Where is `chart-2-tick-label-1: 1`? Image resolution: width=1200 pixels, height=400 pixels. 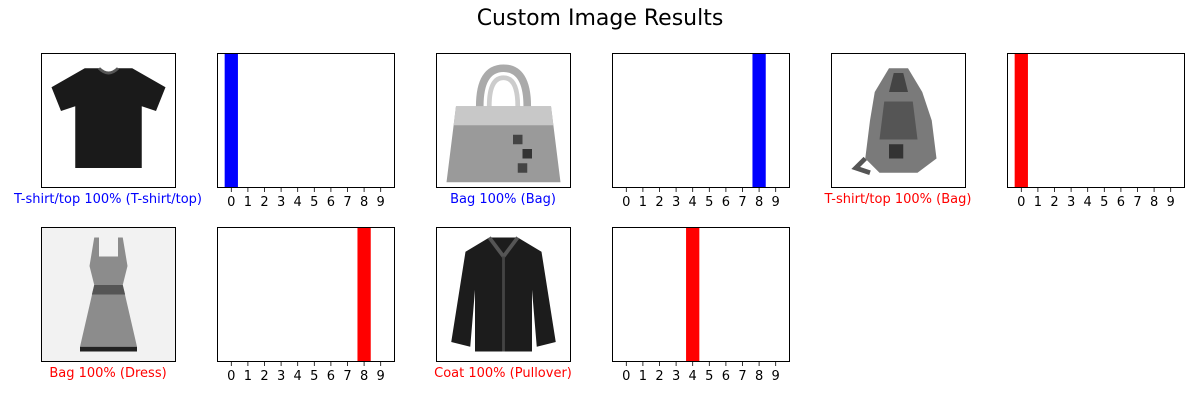 chart-2-tick-label-1: 1 is located at coordinates (643, 202).